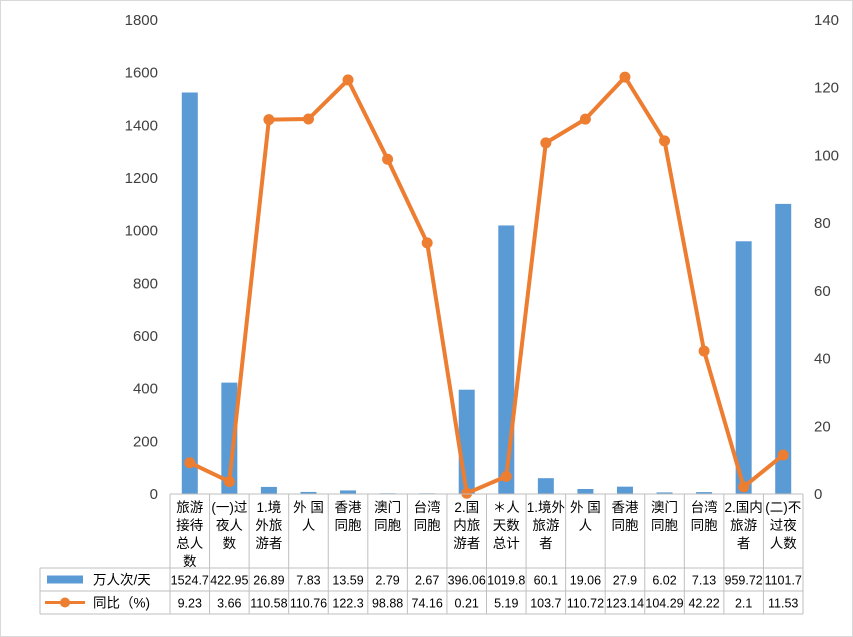  What do you see at coordinates (269, 507) in the screenshot?
I see `category-label: 1.境` at bounding box center [269, 507].